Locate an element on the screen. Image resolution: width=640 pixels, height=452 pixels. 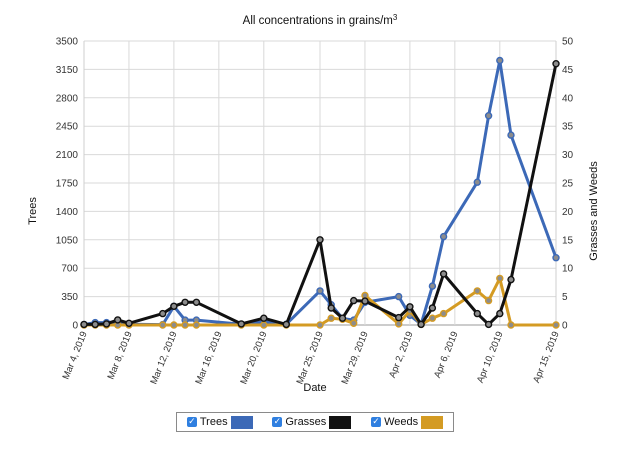
legend: ✓ Trees ✓ Grasses ✓ Weeds is located at coordinates (315, 422).